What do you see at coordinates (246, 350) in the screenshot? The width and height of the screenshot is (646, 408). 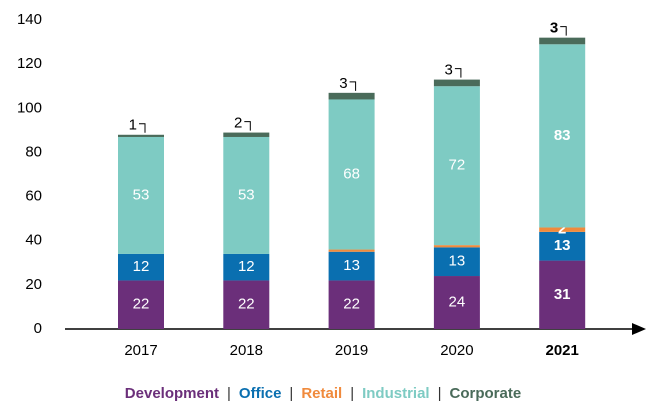 I see `x-tick-label: 2018` at bounding box center [246, 350].